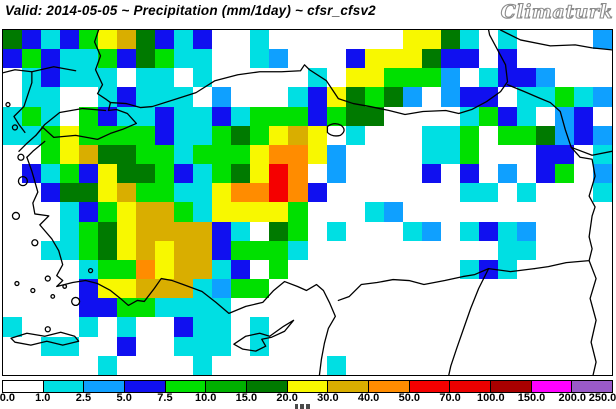  Describe the element at coordinates (307, 386) in the screenshot. I see `colorbar` at that location.